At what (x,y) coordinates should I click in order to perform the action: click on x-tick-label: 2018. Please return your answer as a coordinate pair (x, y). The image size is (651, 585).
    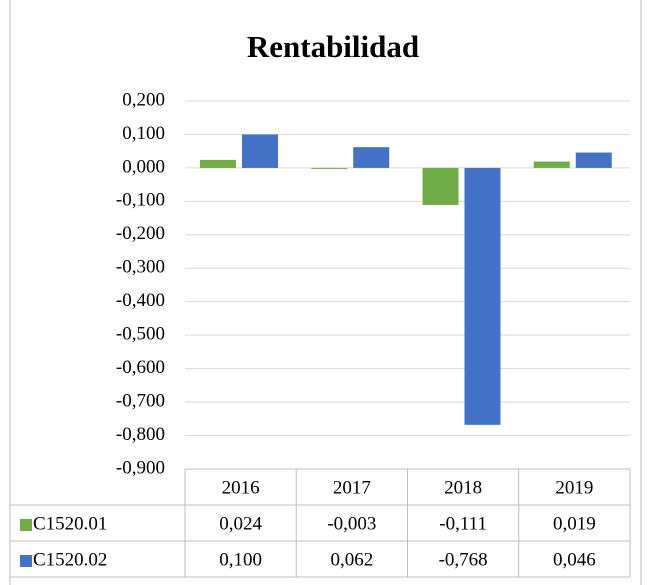
    Looking at the image, I should click on (463, 487).